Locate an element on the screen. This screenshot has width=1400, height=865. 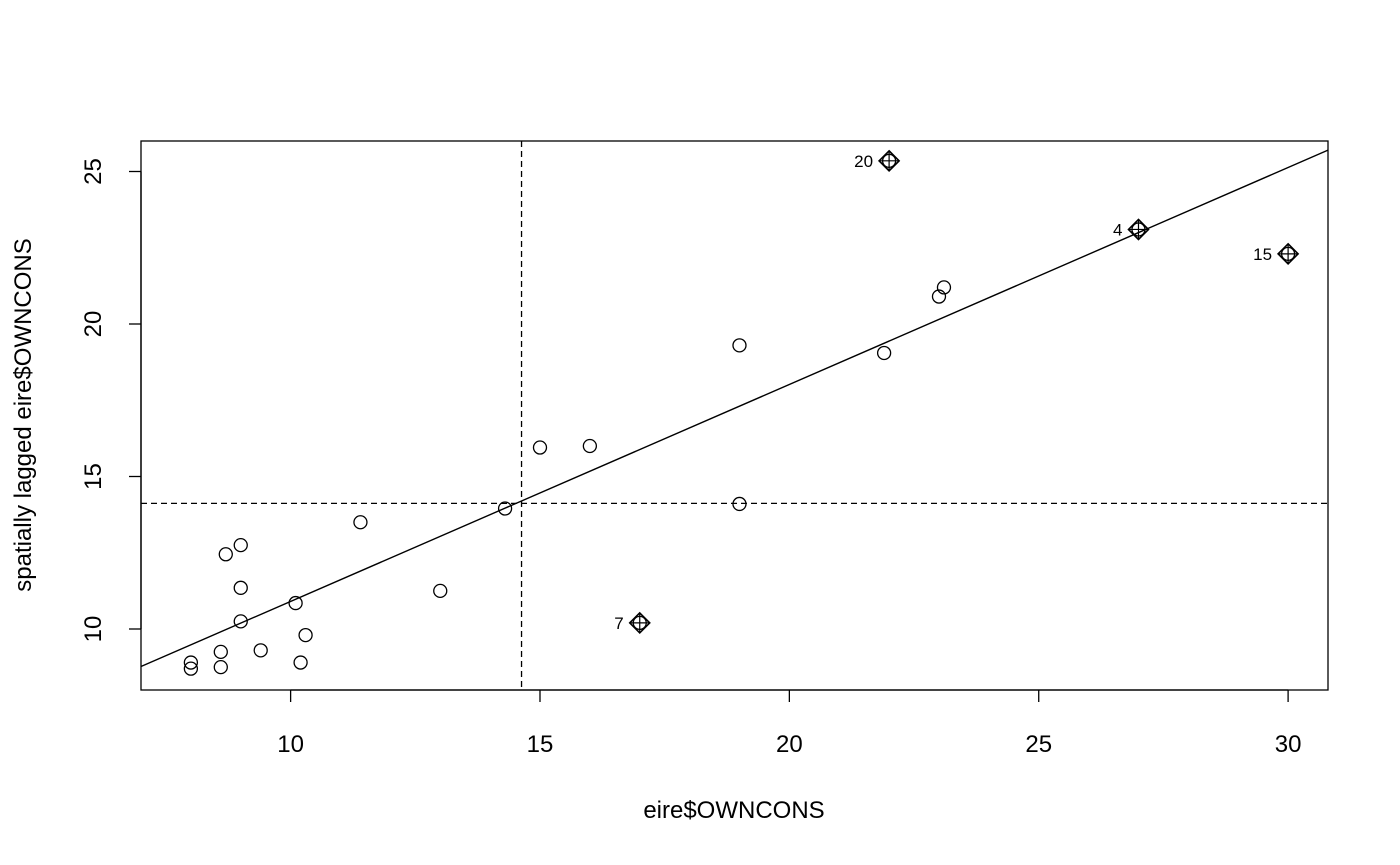
y-tick-label: 10 is located at coordinates (93, 629).